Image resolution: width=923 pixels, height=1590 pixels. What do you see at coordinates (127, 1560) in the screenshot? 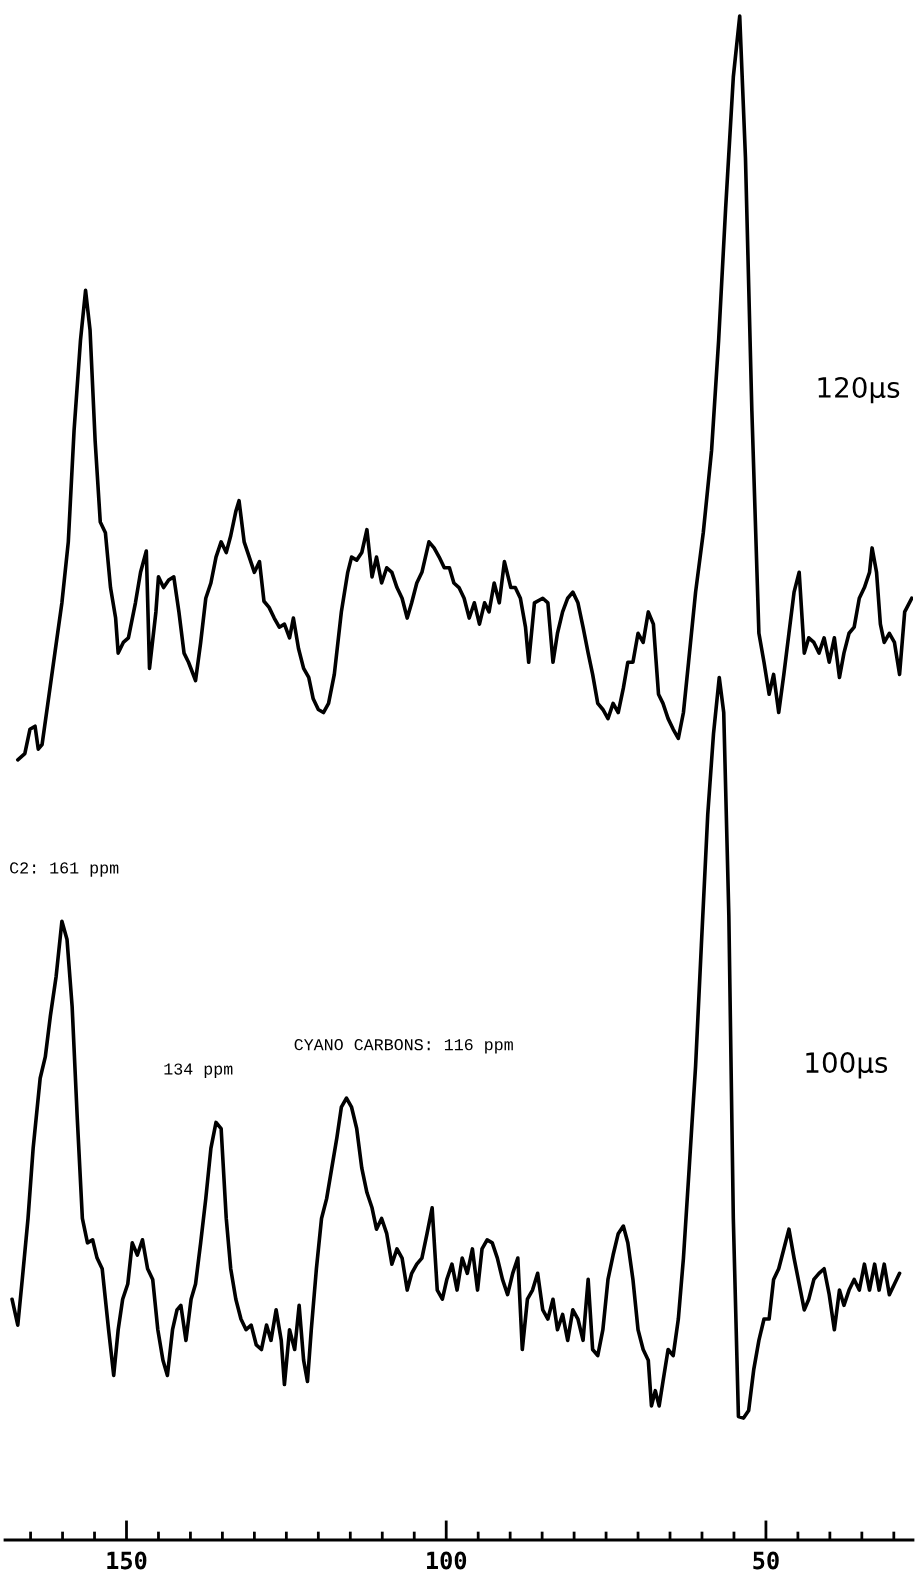
I see `x-tick-label: 150` at bounding box center [127, 1560].